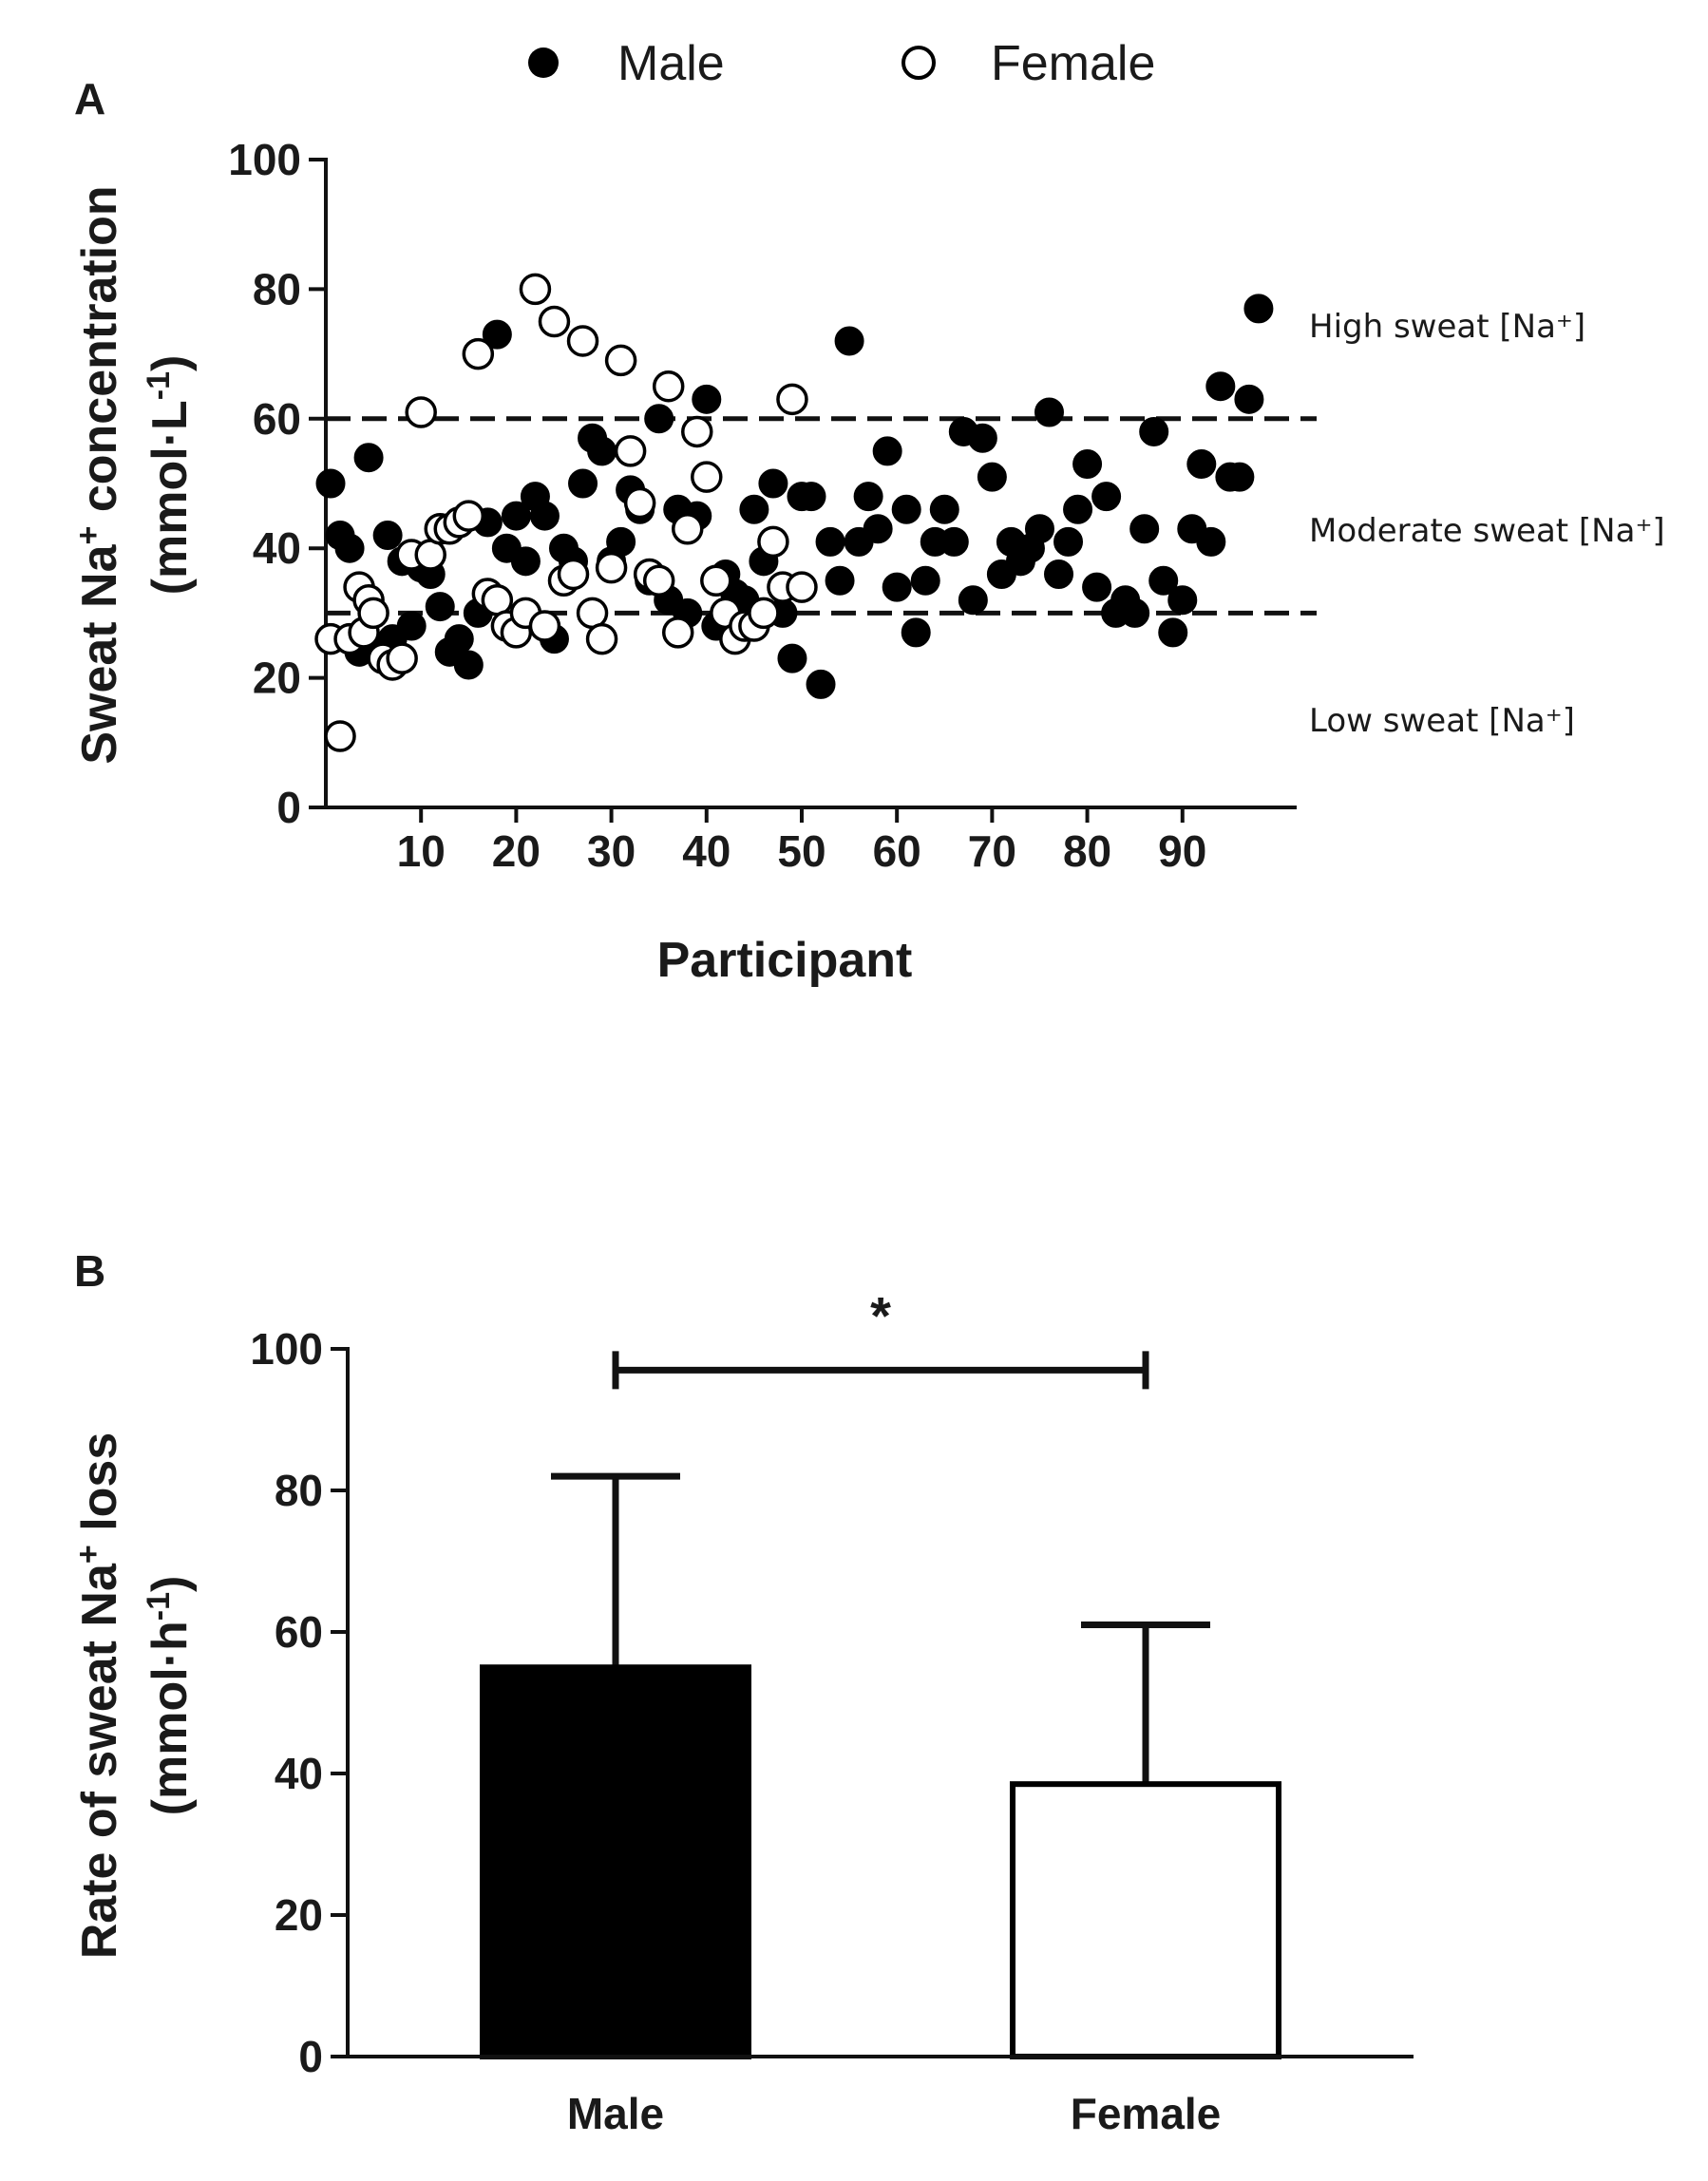 The height and width of the screenshot is (2181, 1708). Describe the element at coordinates (615, 1861) in the screenshot. I see `bar-male` at that location.